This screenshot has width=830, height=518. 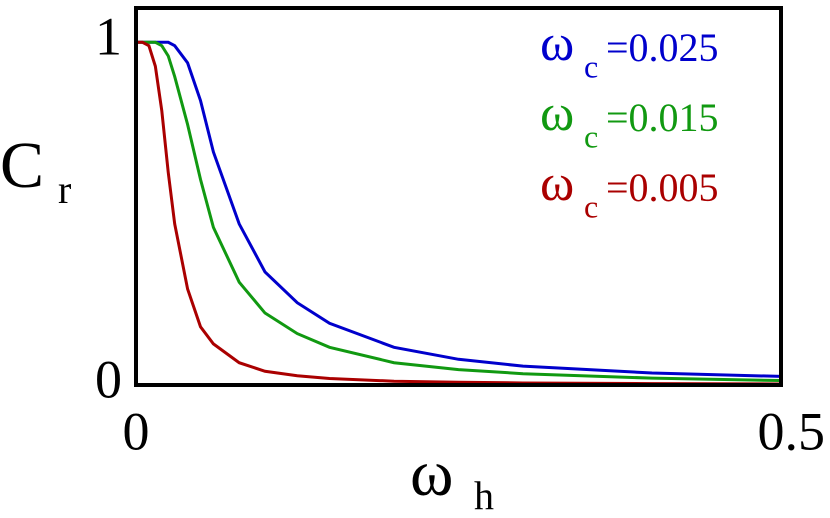 What do you see at coordinates (108, 37) in the screenshot?
I see `y-tick-label: 1` at bounding box center [108, 37].